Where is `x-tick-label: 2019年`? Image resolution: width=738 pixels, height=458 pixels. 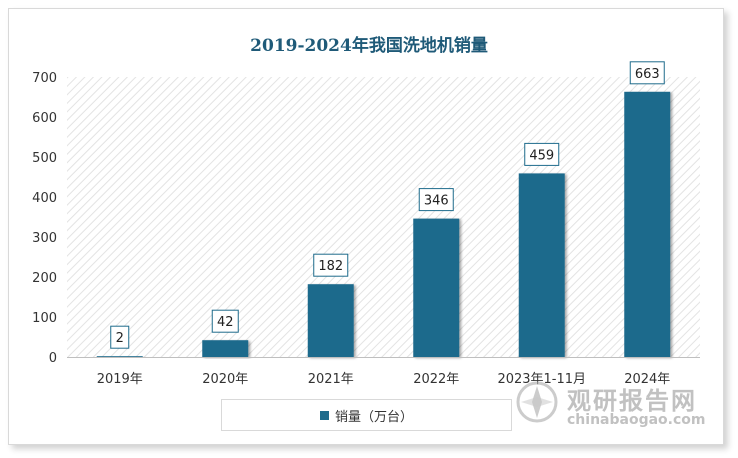
x-tick-label: 2019年 is located at coordinates (120, 379).